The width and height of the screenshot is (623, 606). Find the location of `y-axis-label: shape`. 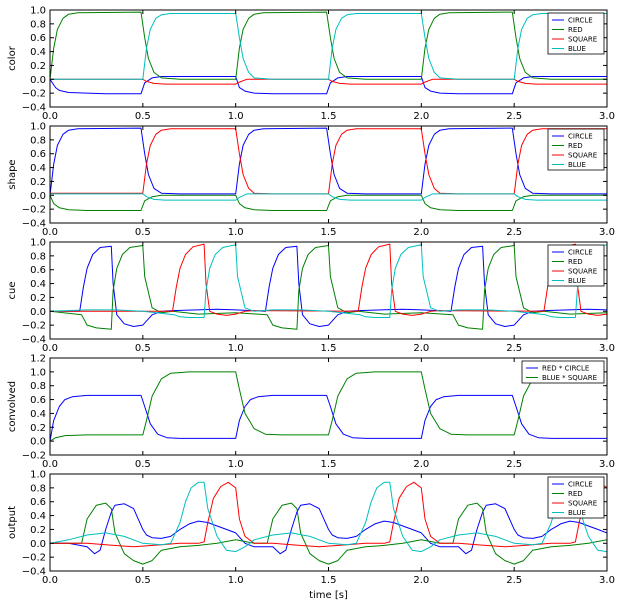

y-axis-label: shape is located at coordinates (12, 174).